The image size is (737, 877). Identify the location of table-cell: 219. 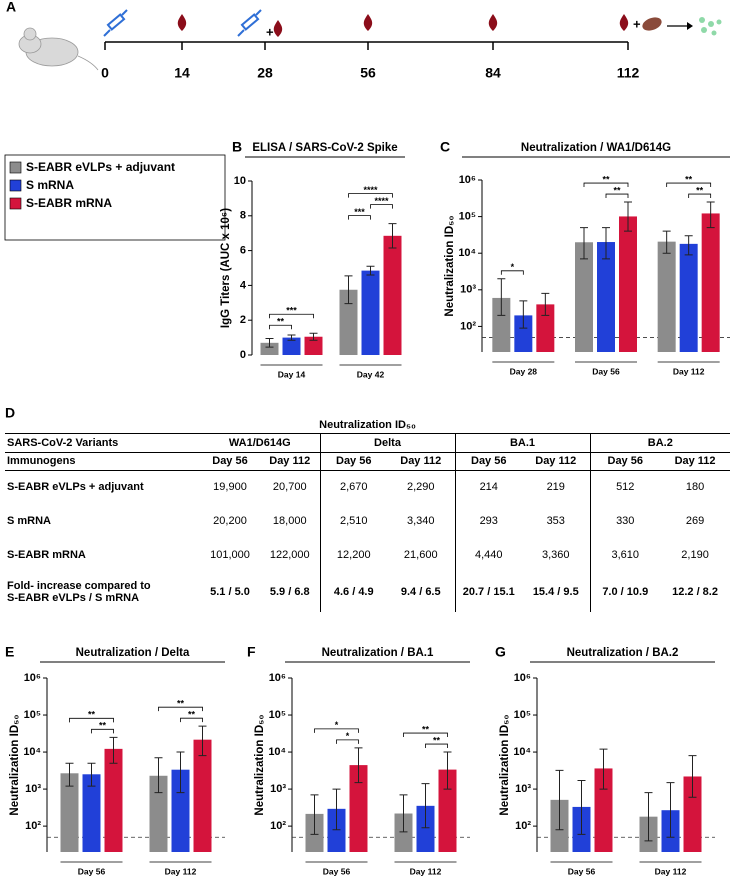
(555, 487).